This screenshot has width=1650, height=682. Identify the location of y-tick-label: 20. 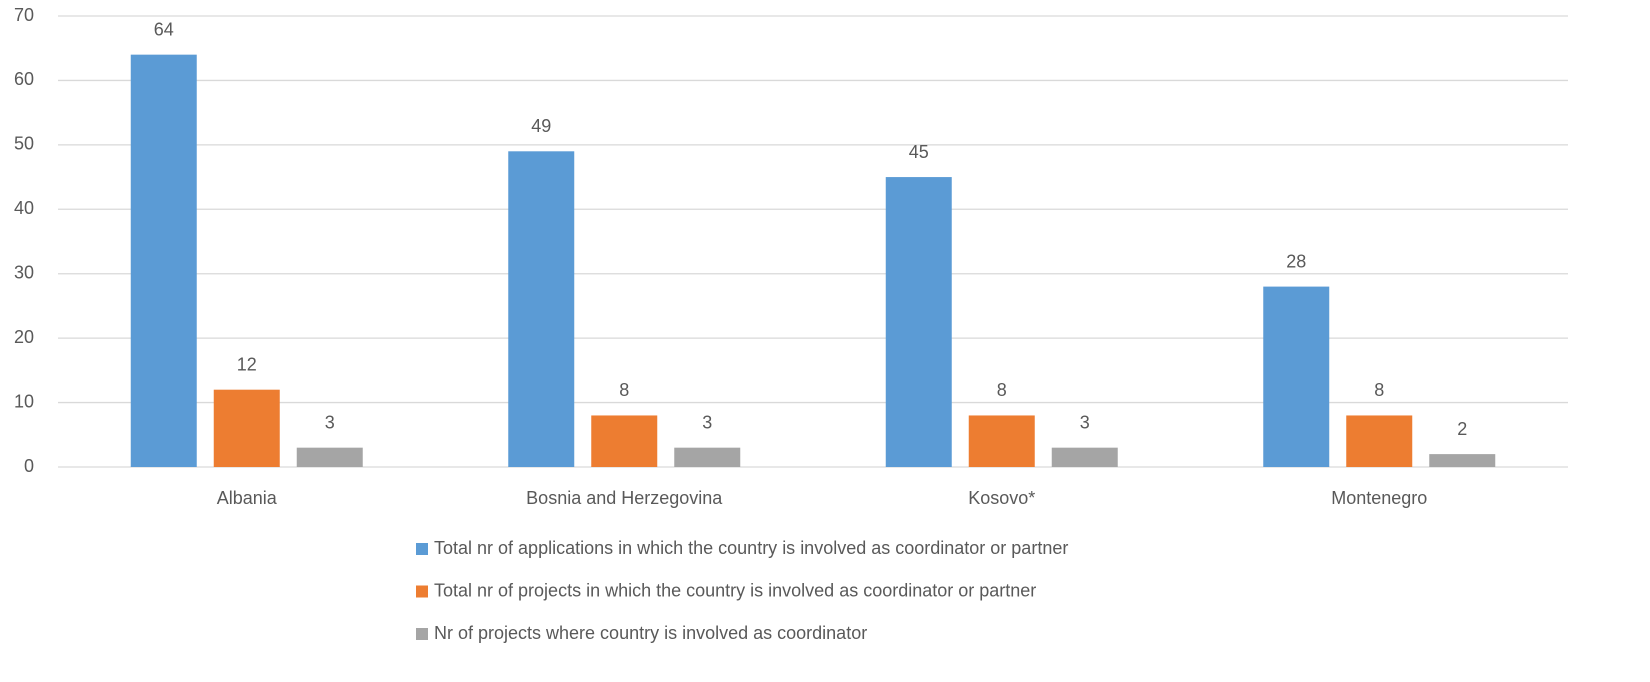
(24, 337).